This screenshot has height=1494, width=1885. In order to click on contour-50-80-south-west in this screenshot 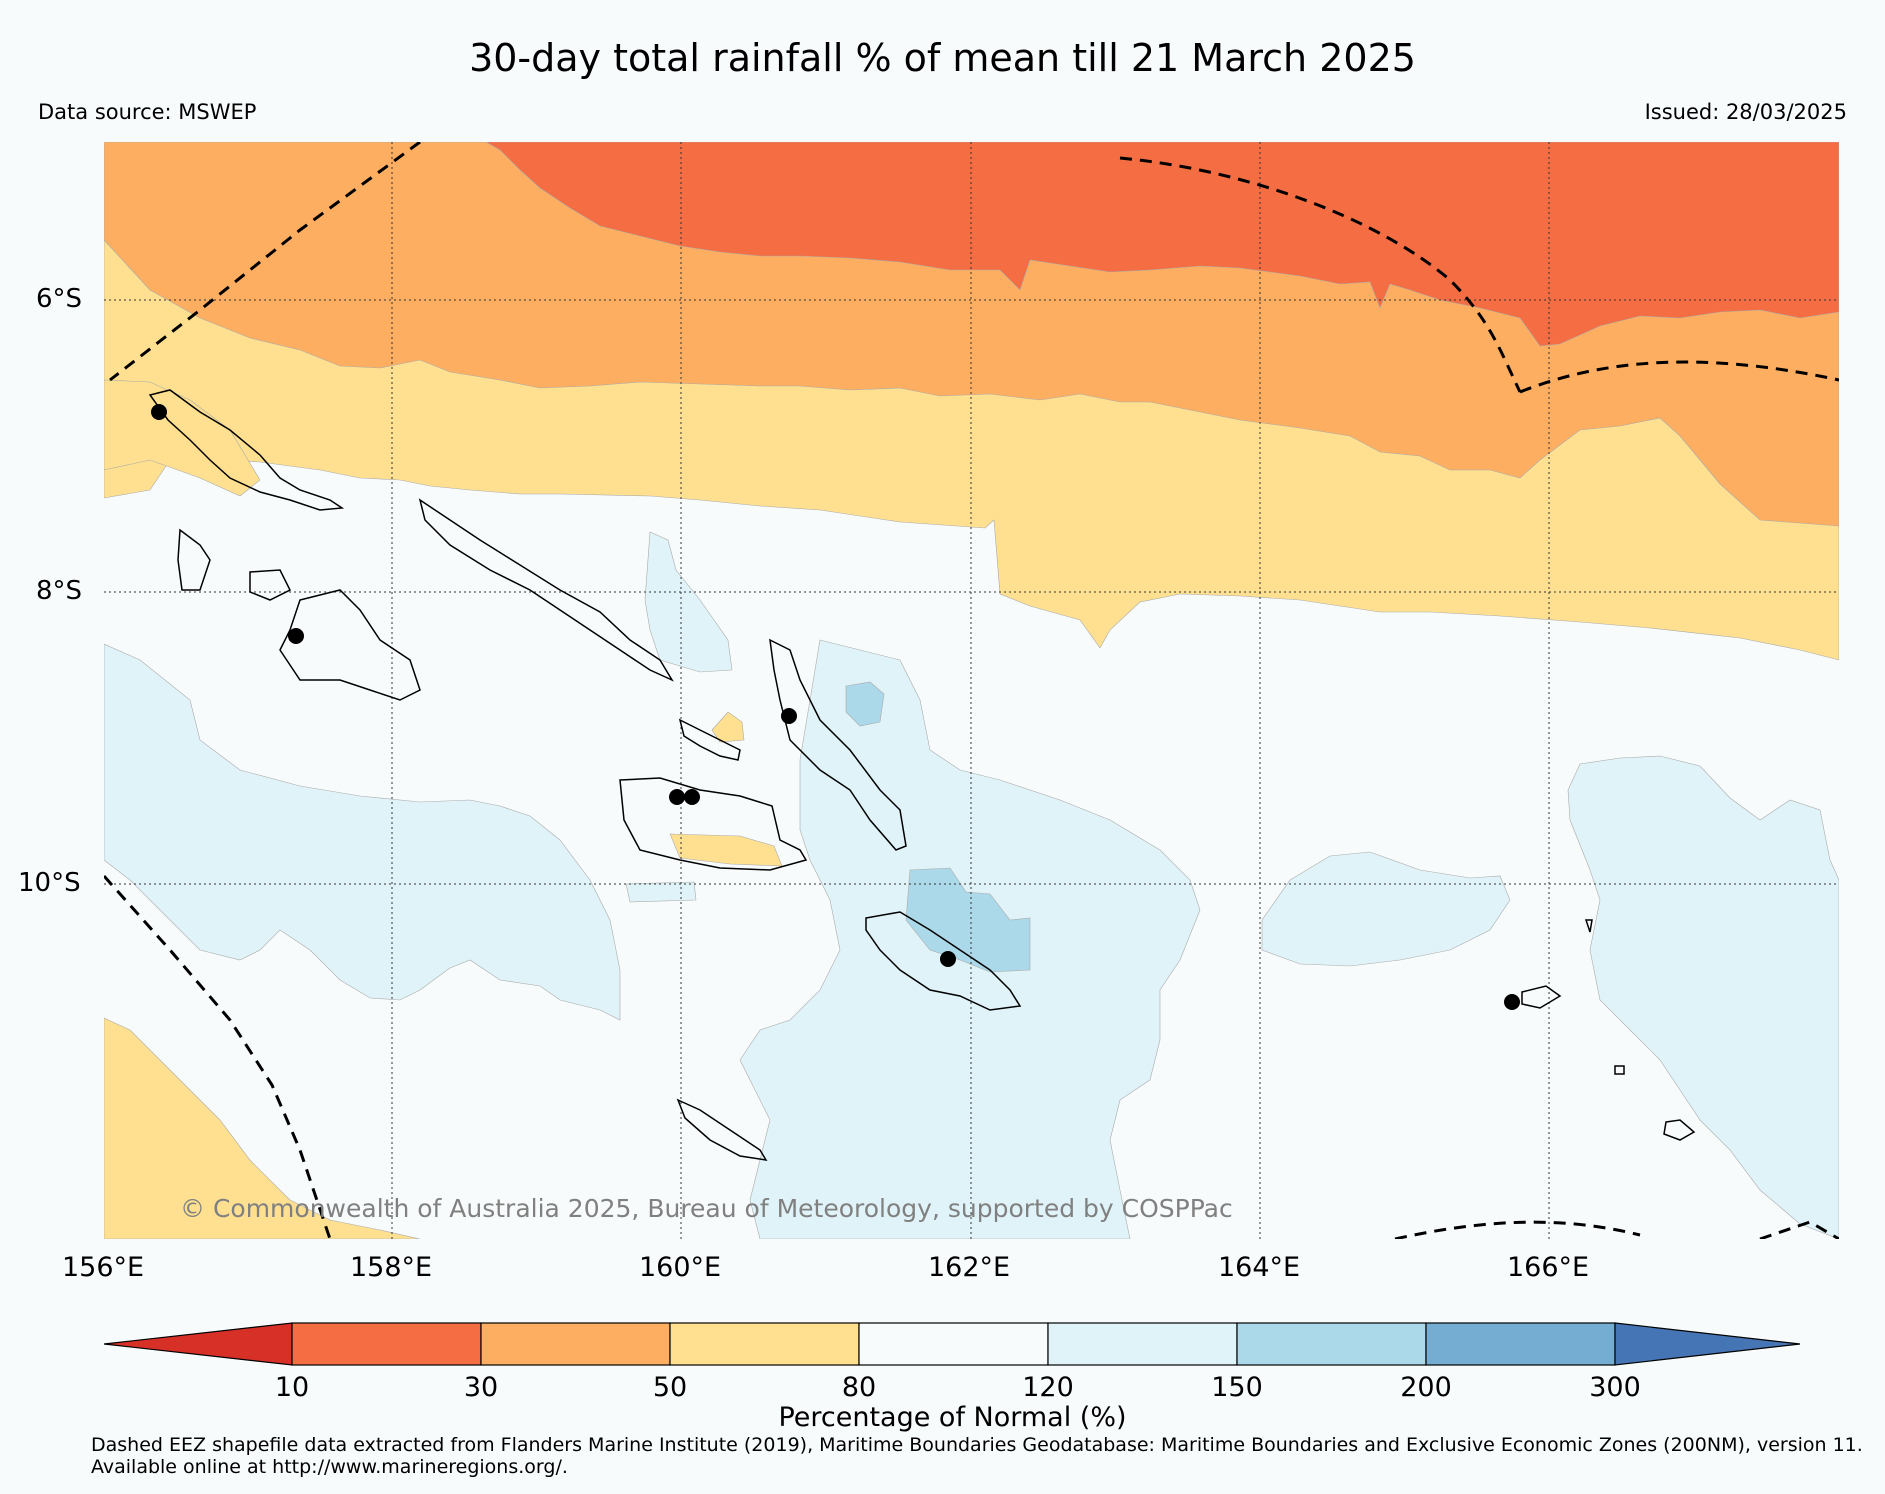, I will do `click(262, 1128)`.